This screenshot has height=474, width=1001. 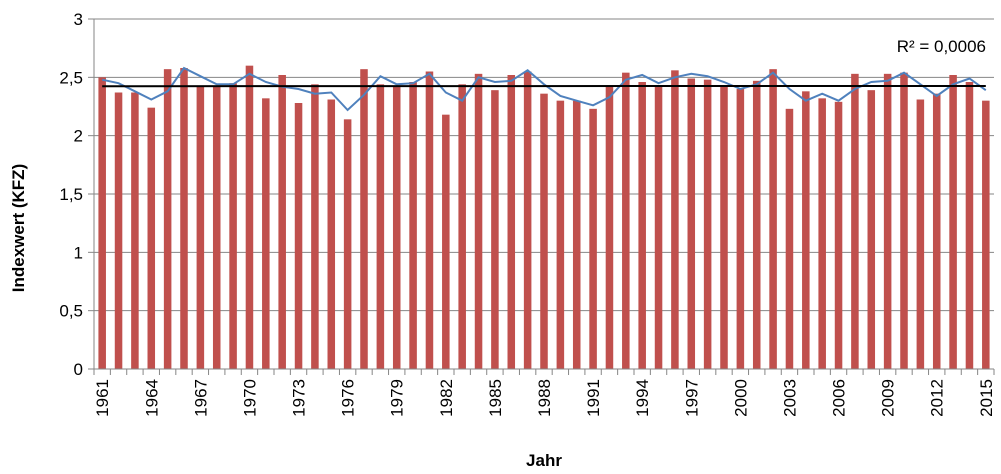 What do you see at coordinates (544, 460) in the screenshot?
I see `x-axis-title: Jahr` at bounding box center [544, 460].